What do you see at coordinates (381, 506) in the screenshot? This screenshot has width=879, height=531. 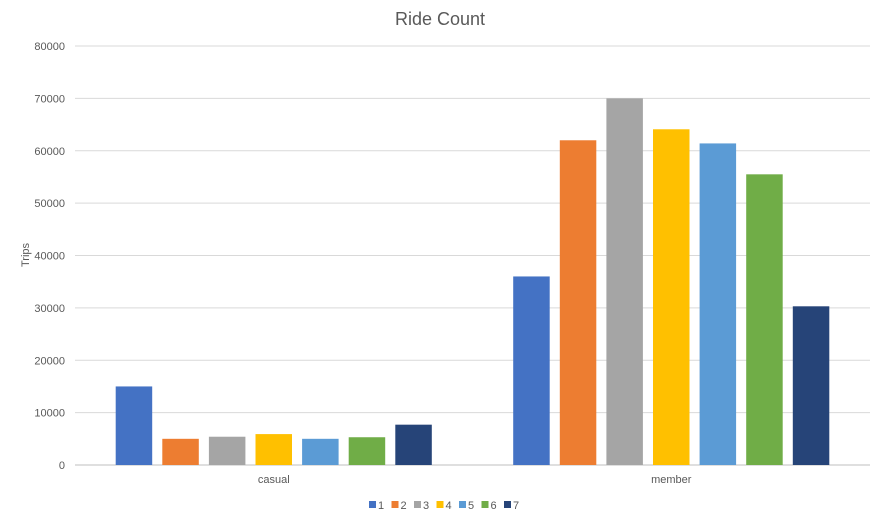 I see `legend-label: 1` at bounding box center [381, 506].